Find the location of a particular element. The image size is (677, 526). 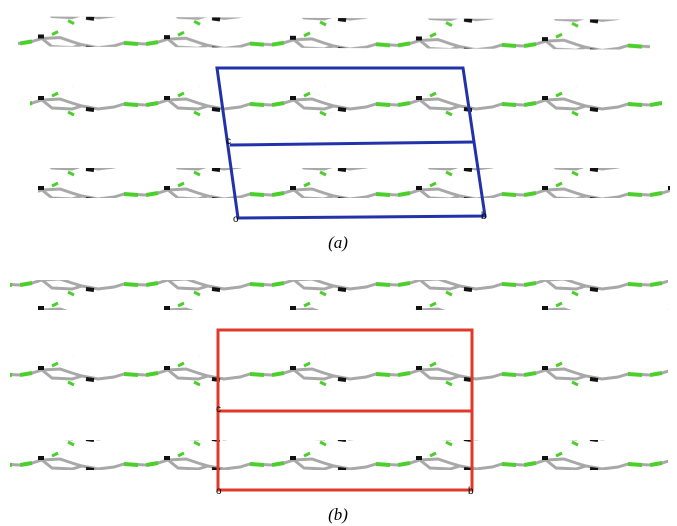

unit-cell-b is located at coordinates (345, 410).